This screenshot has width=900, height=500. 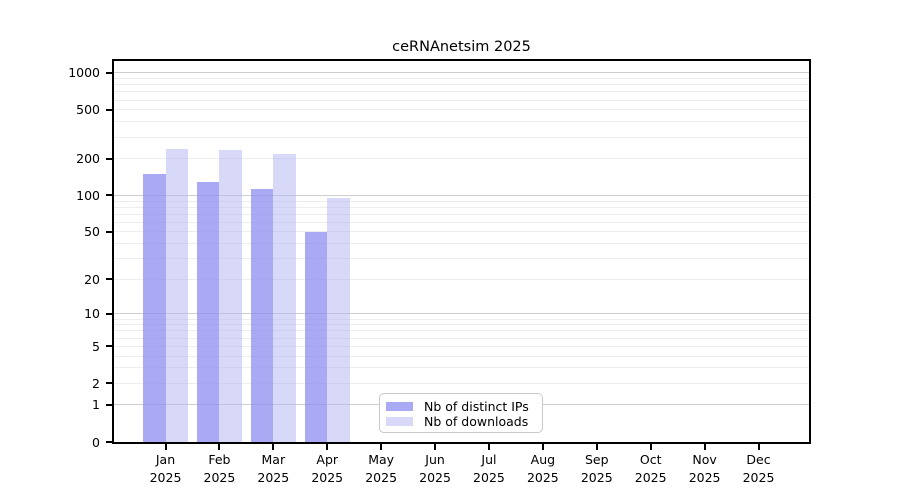 I want to click on legend-entry-distinct-ips: Nb of distinct IPs, so click(x=464, y=406).